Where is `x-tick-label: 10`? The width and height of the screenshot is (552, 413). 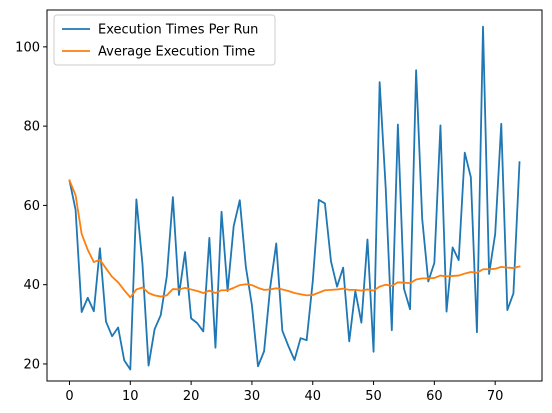 x-tick-label: 10 is located at coordinates (130, 396).